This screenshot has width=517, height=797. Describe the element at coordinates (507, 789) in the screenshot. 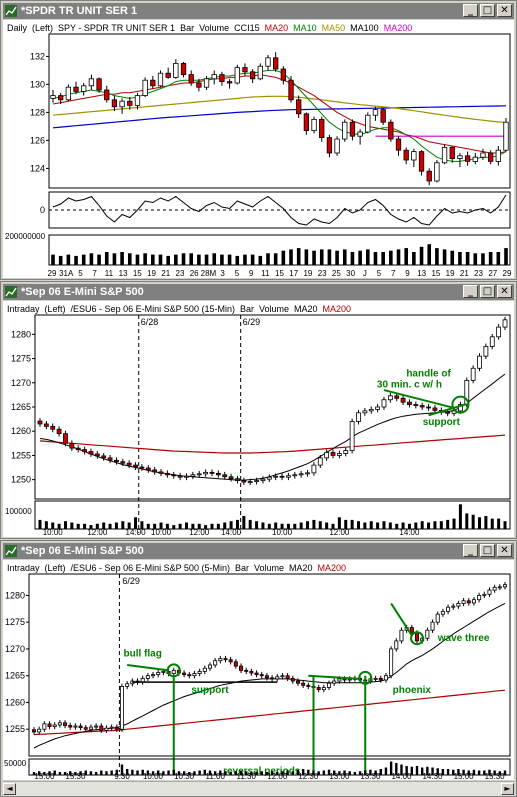

I see `scroll-right-button: ►` at that location.